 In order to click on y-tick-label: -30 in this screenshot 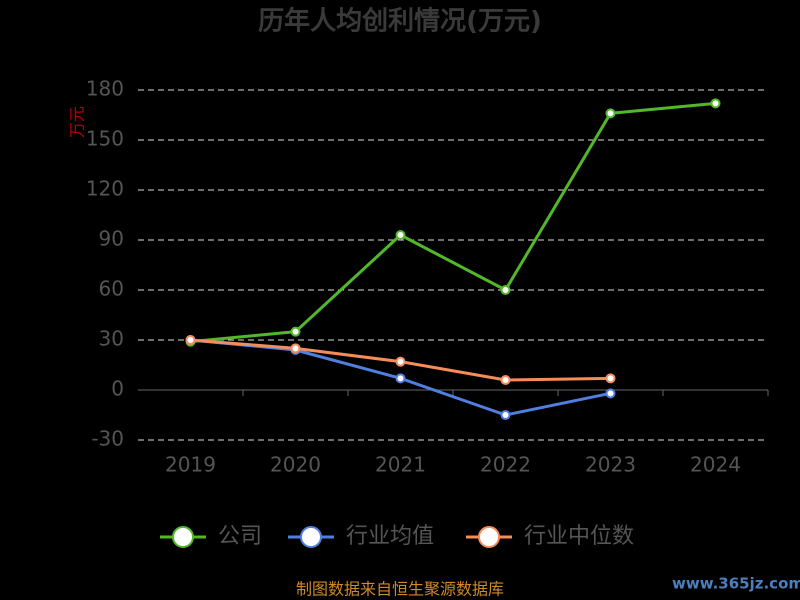, I will do `click(107, 439)`.